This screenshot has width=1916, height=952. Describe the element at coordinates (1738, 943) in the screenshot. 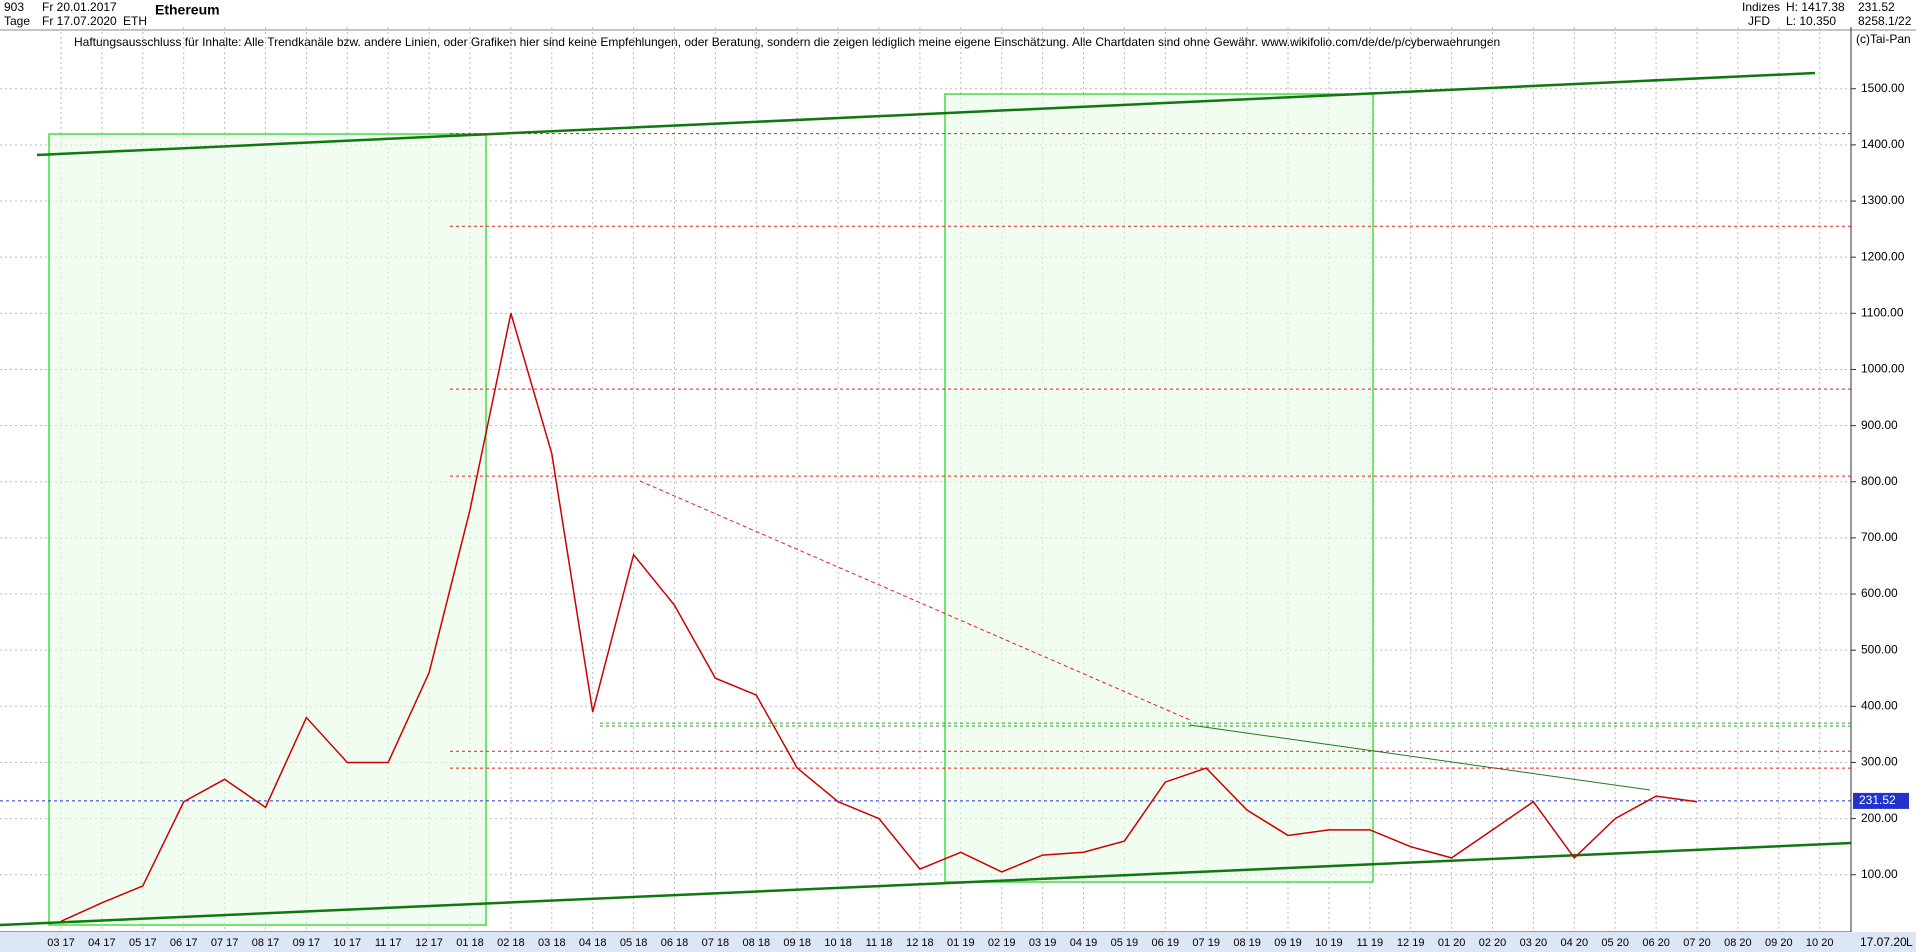

I see `x-tick-label: 08 20` at that location.